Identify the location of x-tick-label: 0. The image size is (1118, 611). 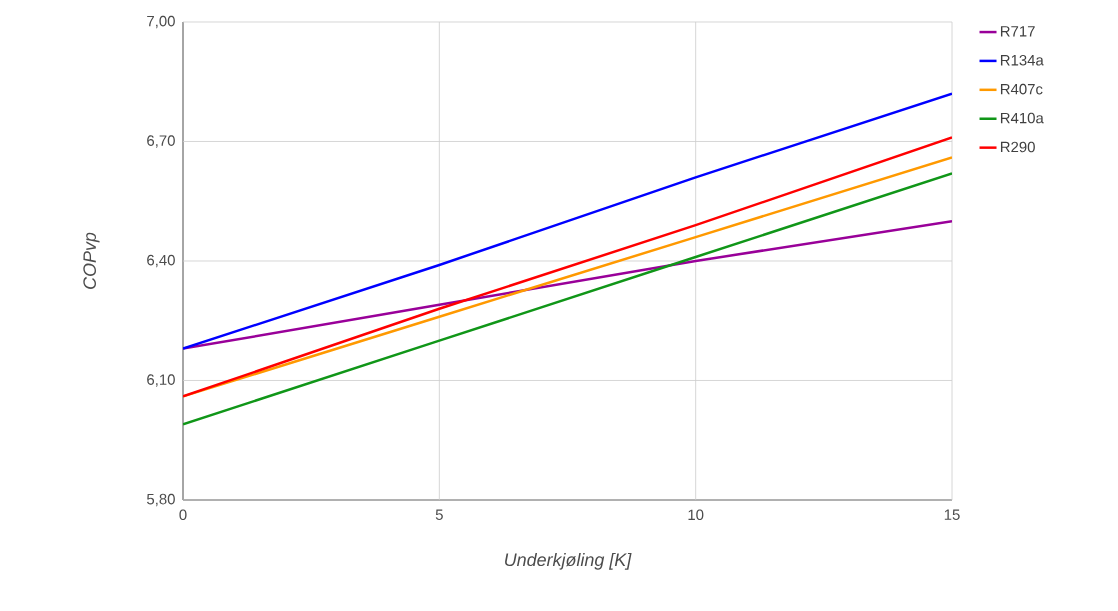
(183, 515).